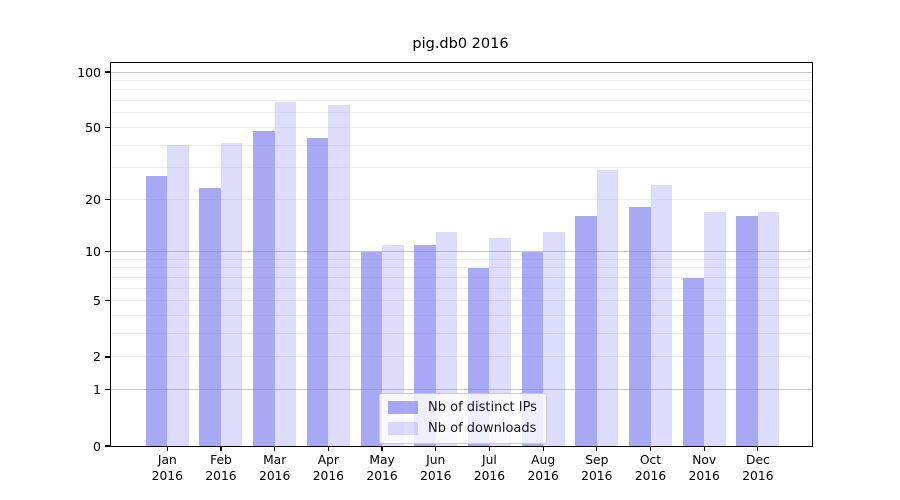 This screenshot has width=900, height=500. Describe the element at coordinates (436, 468) in the screenshot. I see `x-tick-label: Jun 2016` at that location.